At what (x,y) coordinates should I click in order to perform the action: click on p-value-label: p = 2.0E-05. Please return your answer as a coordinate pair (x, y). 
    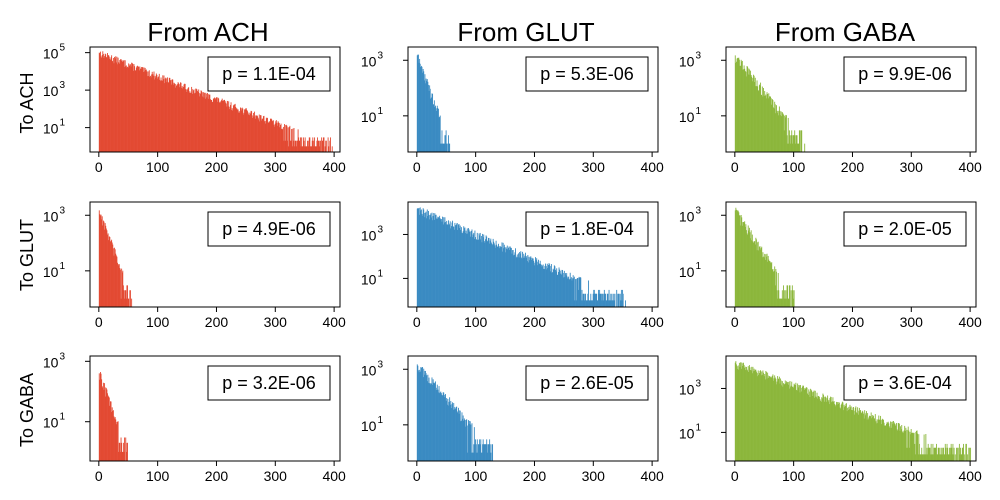
    Looking at the image, I should click on (905, 229).